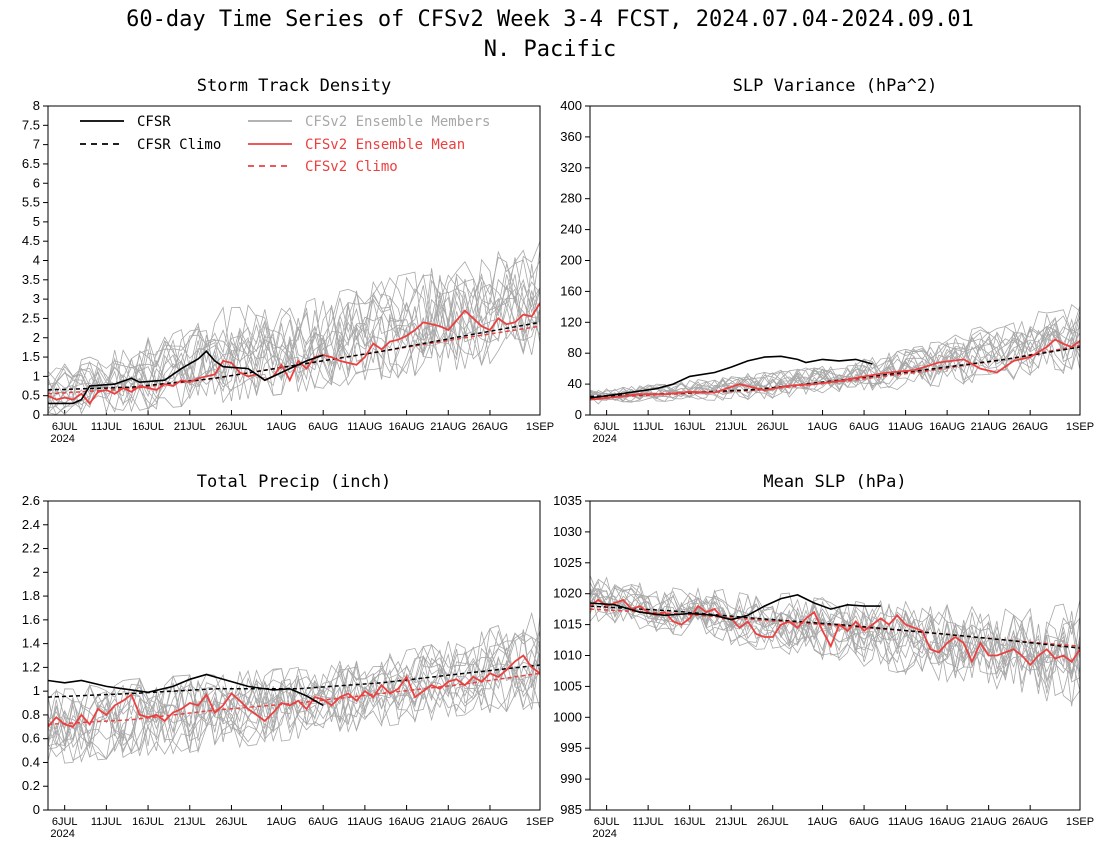 This screenshot has width=1100, height=850. Describe the element at coordinates (567, 685) in the screenshot. I see `y-tick-label: 1005` at that location.